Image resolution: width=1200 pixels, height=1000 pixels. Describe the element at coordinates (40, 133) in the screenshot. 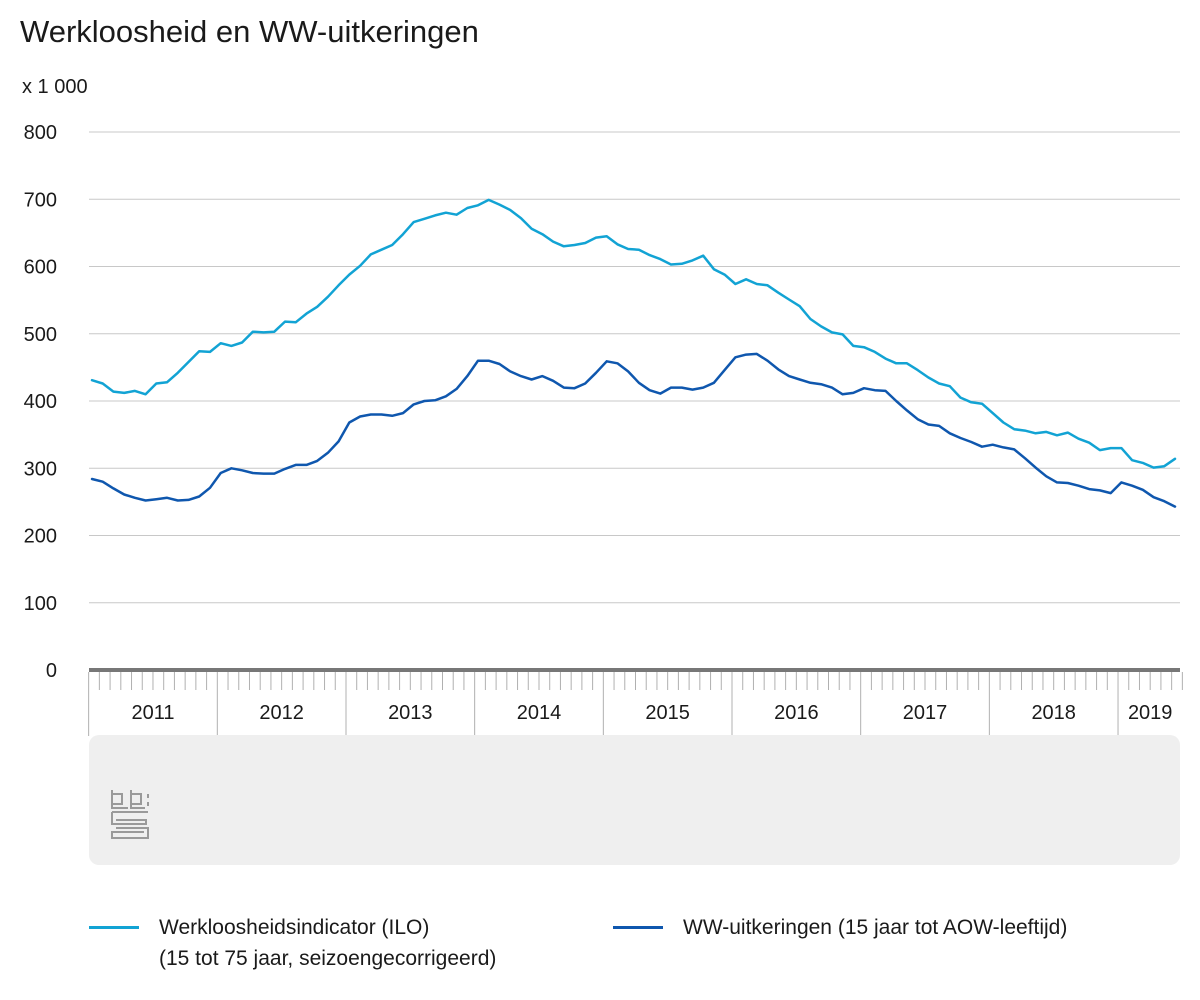

I see `y-tick-label: 800` at that location.